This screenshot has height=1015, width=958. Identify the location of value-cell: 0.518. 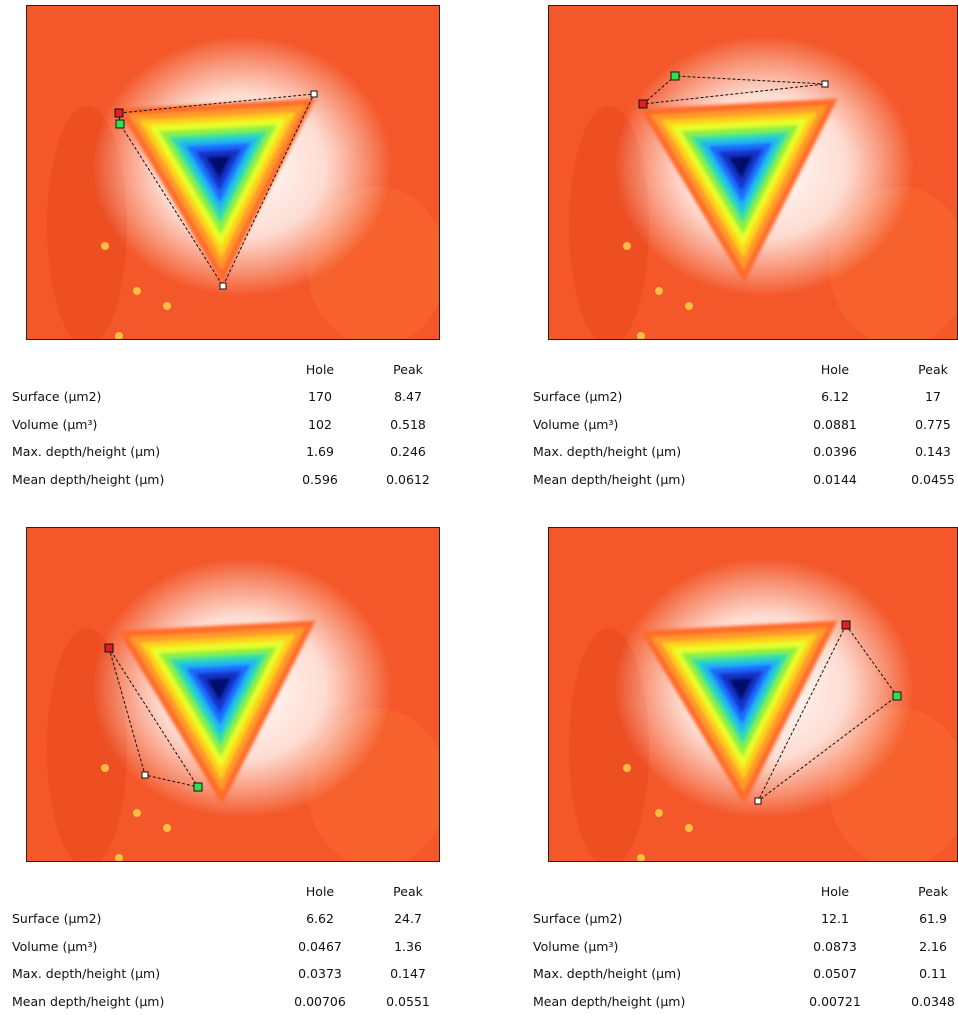
(408, 424).